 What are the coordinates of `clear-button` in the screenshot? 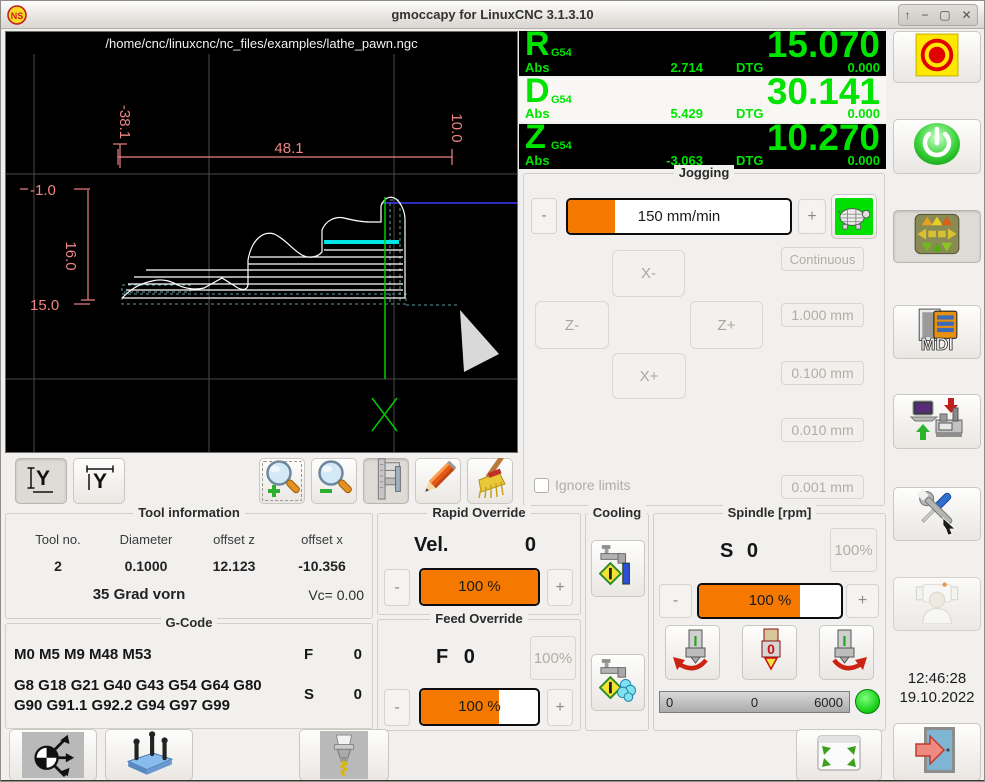 It's located at (490, 479).